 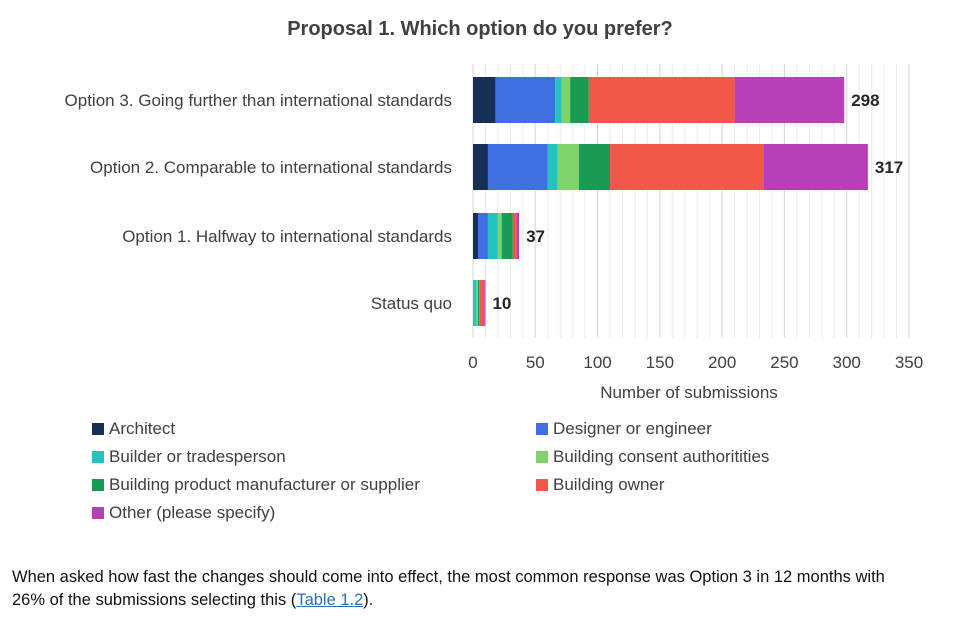 What do you see at coordinates (368, 600) in the screenshot?
I see `caption-text-after: ).` at bounding box center [368, 600].